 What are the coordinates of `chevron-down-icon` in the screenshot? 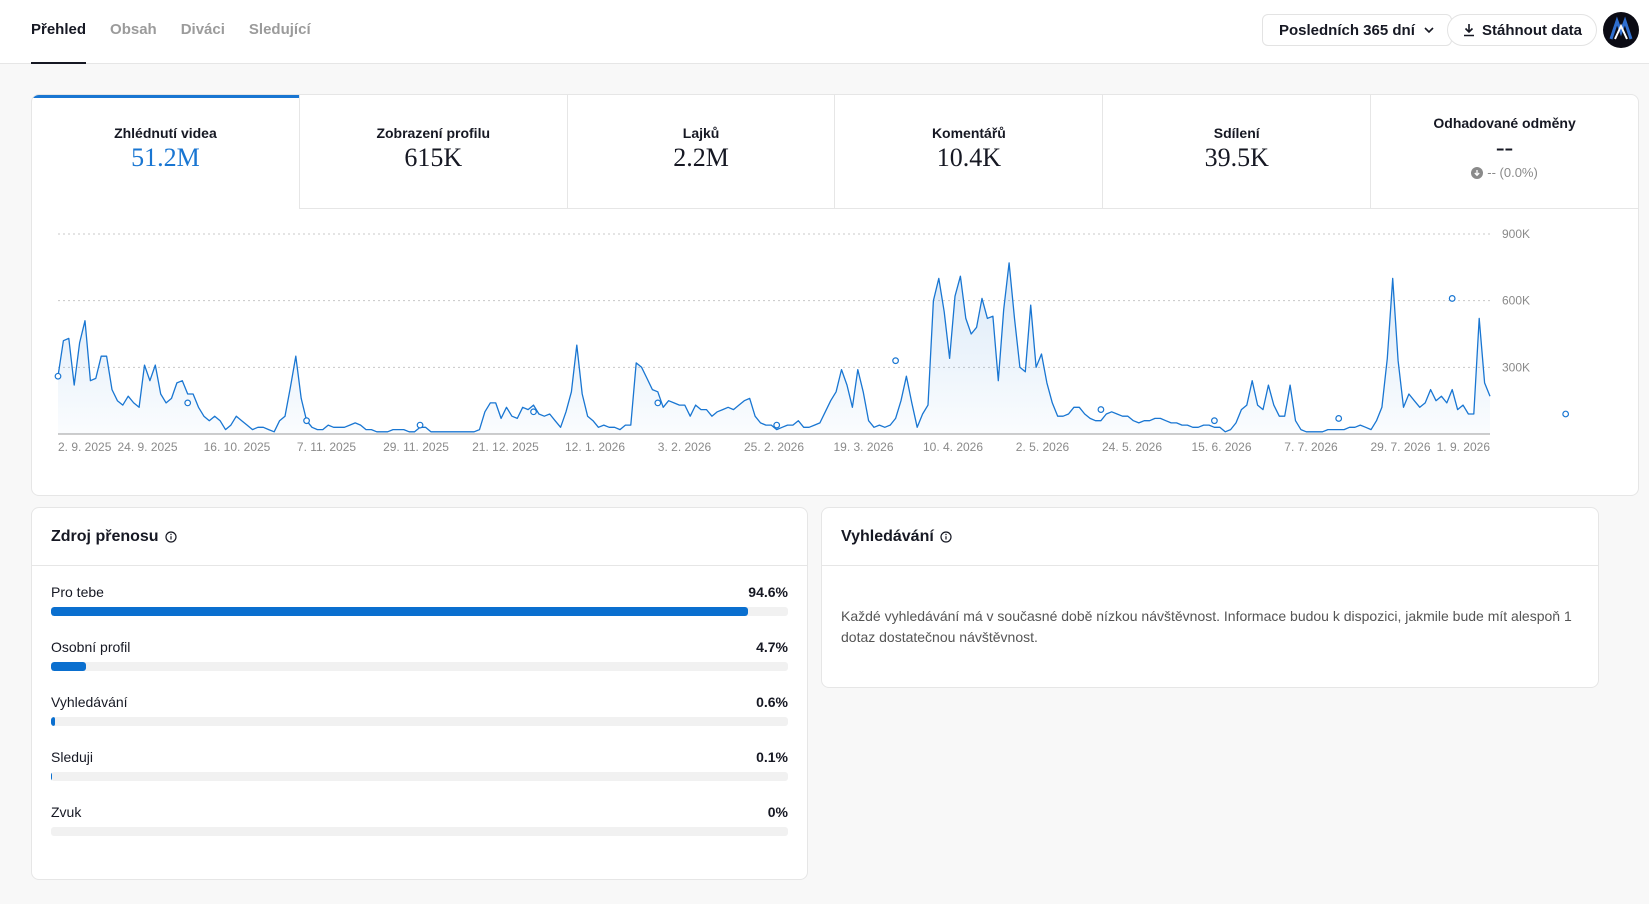 It's located at (1429, 30).